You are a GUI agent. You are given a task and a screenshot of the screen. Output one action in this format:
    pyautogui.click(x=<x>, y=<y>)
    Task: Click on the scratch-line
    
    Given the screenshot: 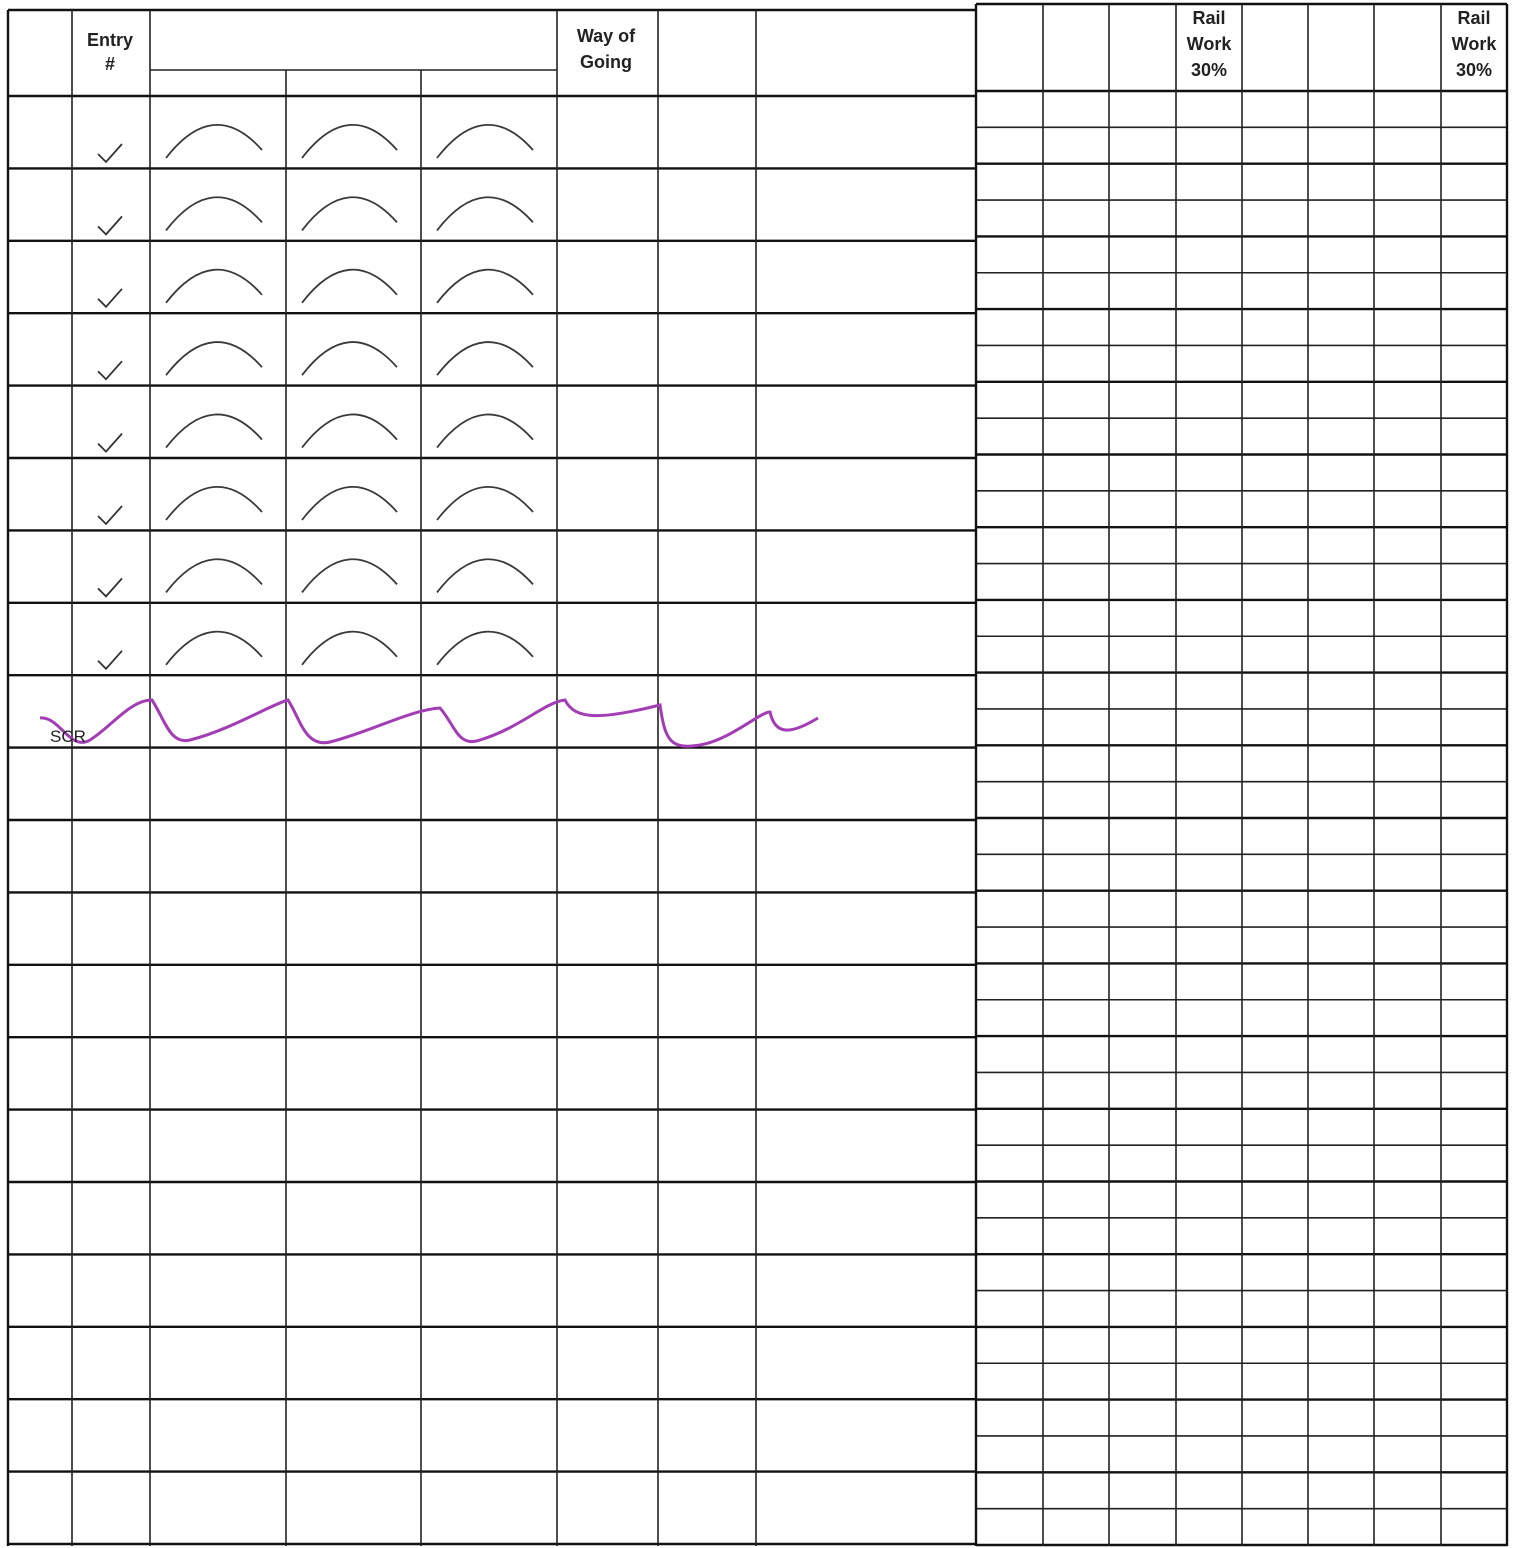 What is the action you would take?
    pyautogui.click(x=429, y=723)
    